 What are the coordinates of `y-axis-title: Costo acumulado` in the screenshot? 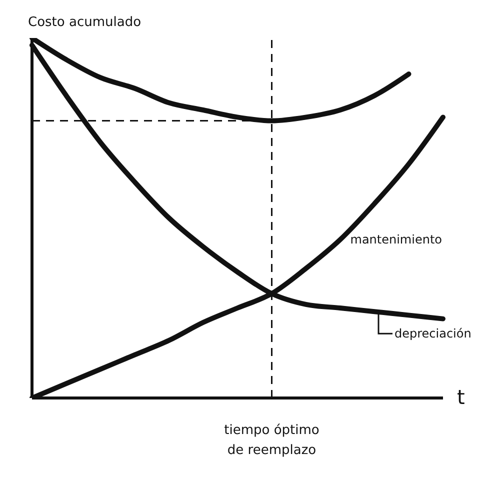 It's located at (85, 22).